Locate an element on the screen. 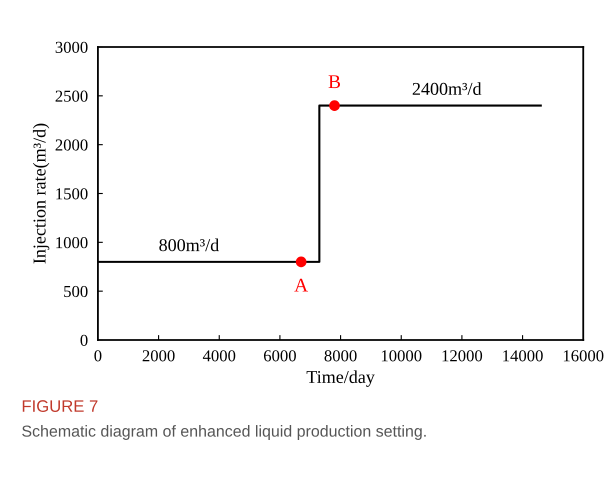 This screenshot has width=612, height=500. y-tick-label: 500 is located at coordinates (76, 292).